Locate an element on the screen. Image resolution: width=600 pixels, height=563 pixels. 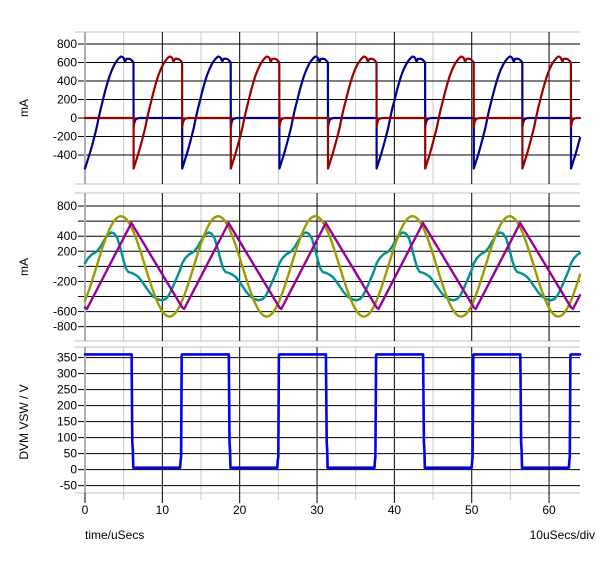
y-tick-label: -50 is located at coordinates (69, 486).